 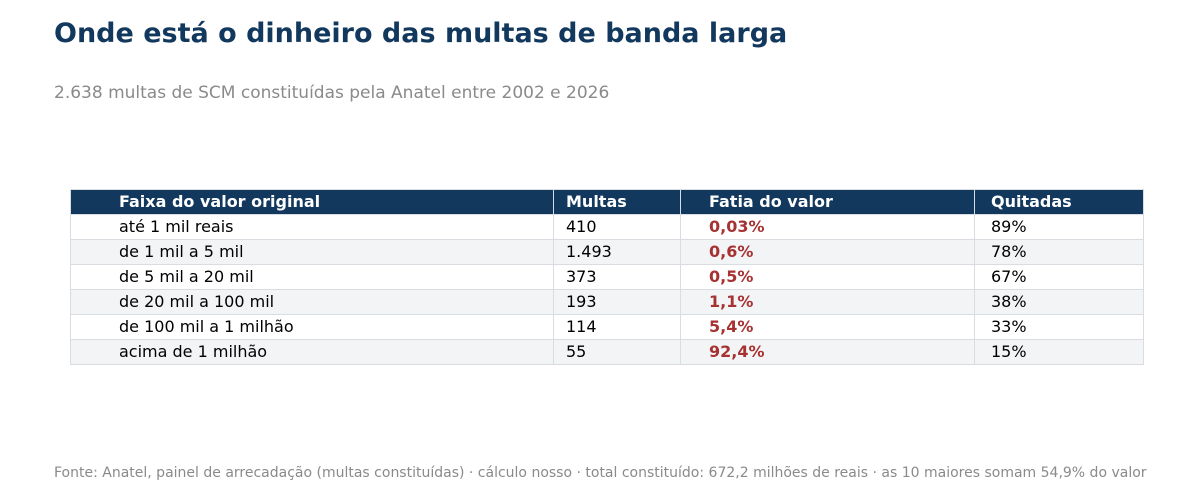 I want to click on cell-count: 55, so click(x=617, y=352).